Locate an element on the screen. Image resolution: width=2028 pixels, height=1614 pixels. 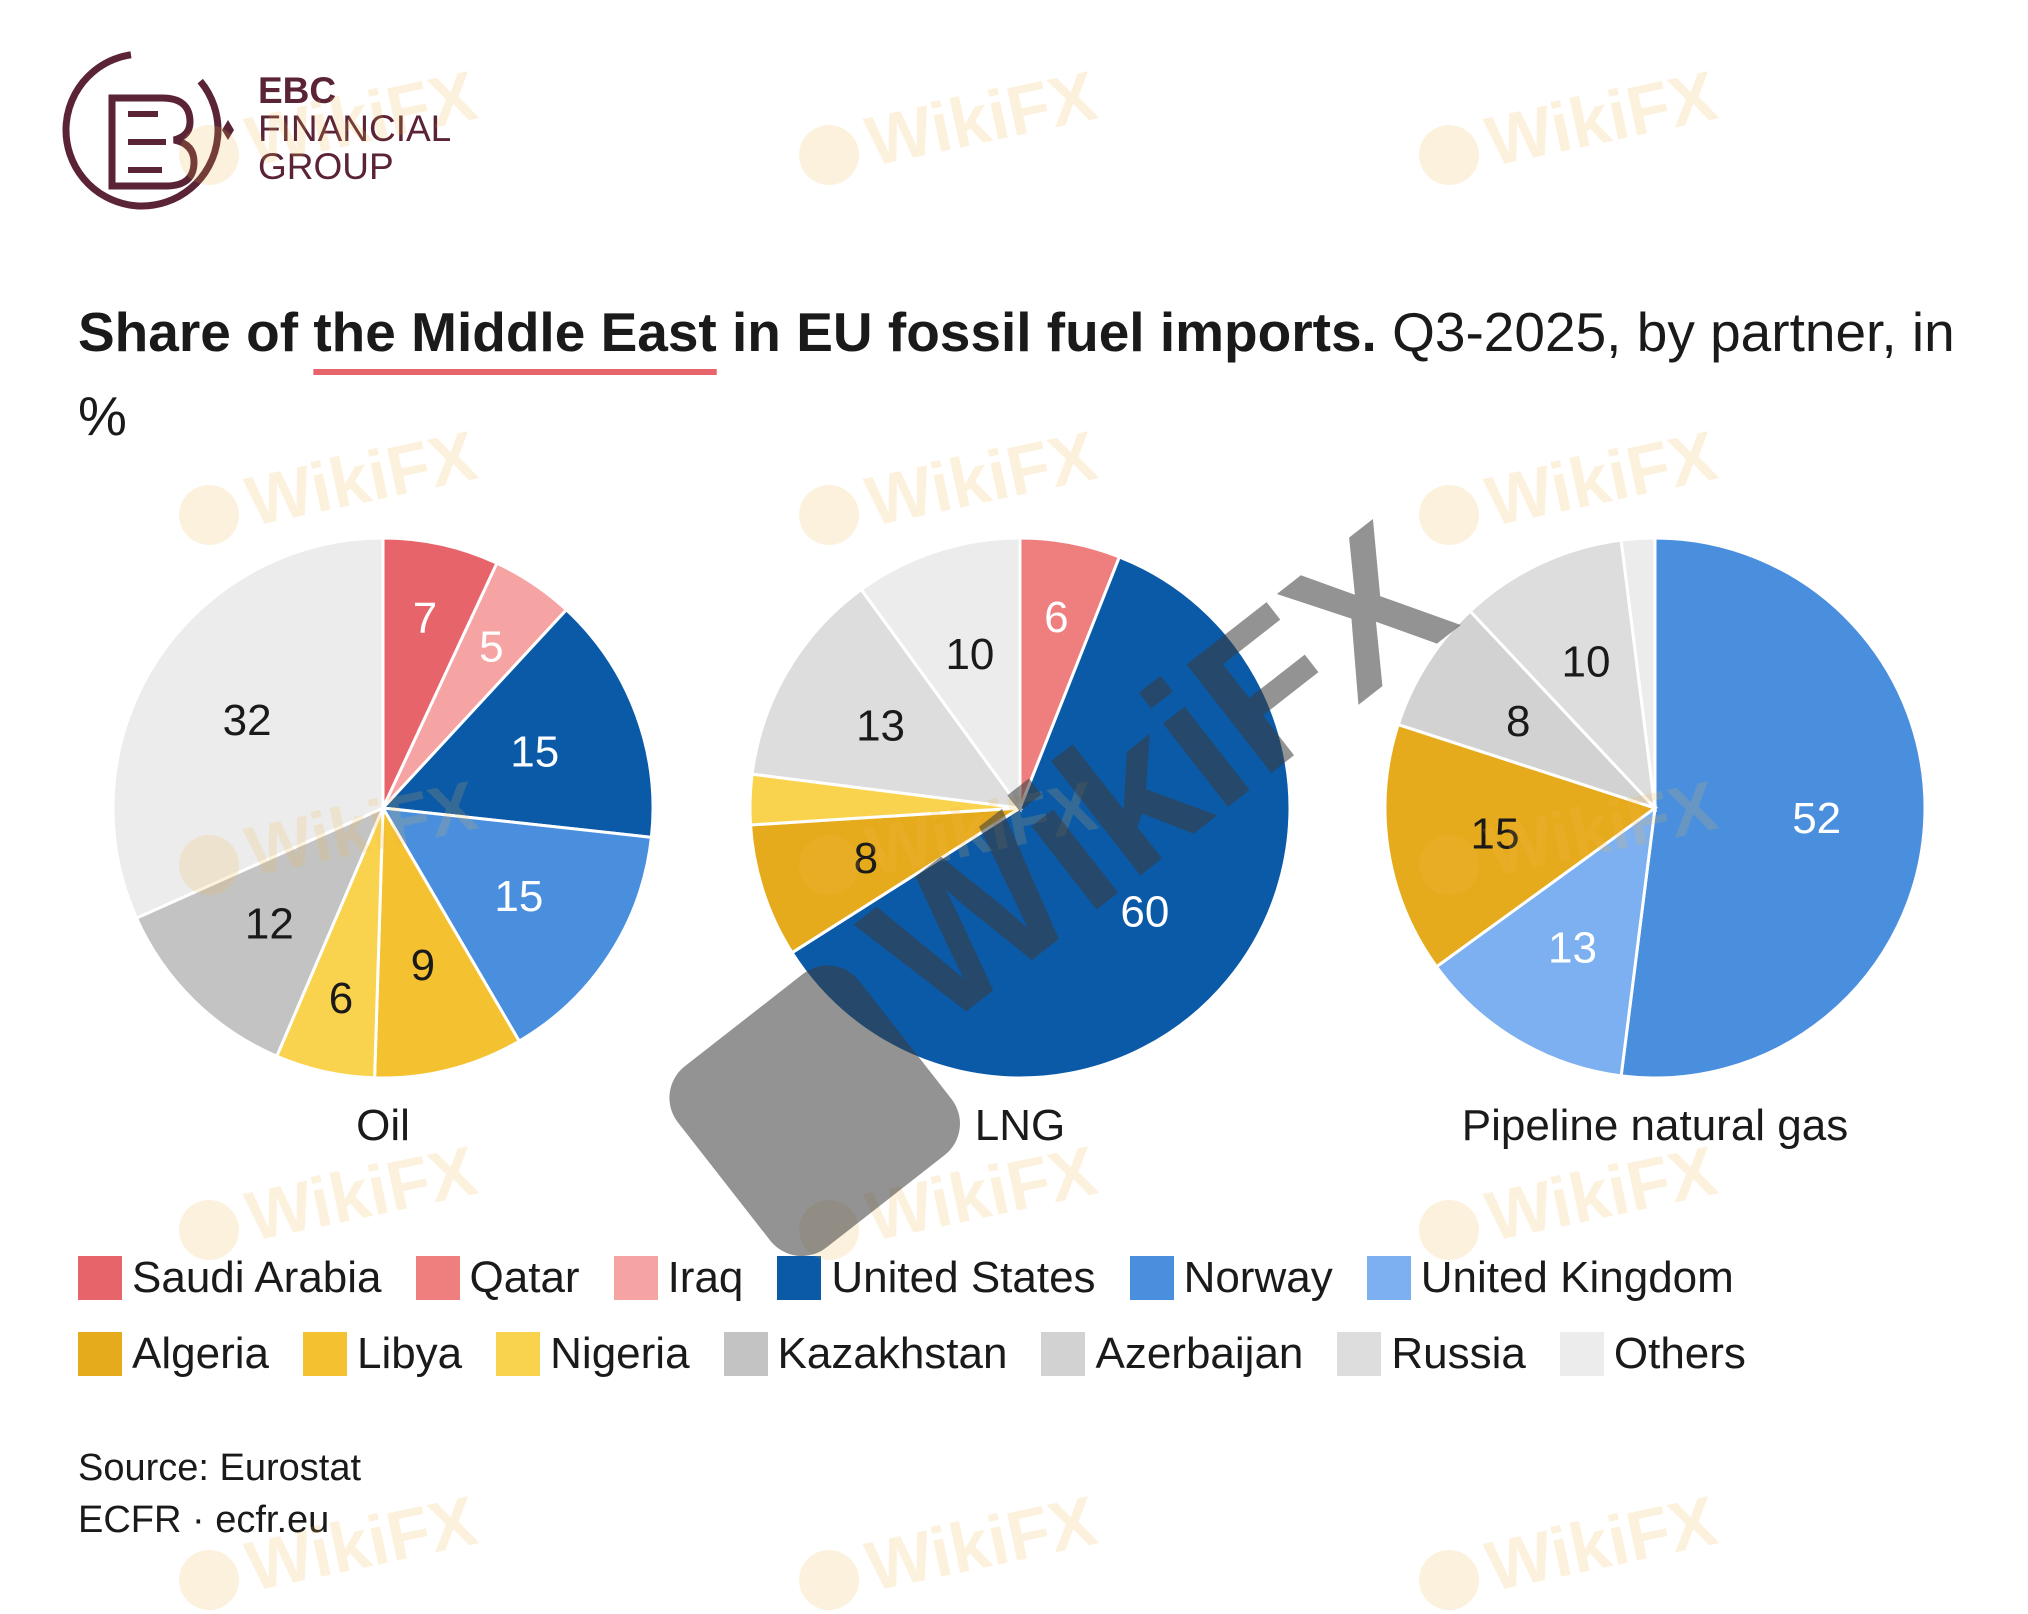
slice-label-russia: 13 is located at coordinates (880, 726).